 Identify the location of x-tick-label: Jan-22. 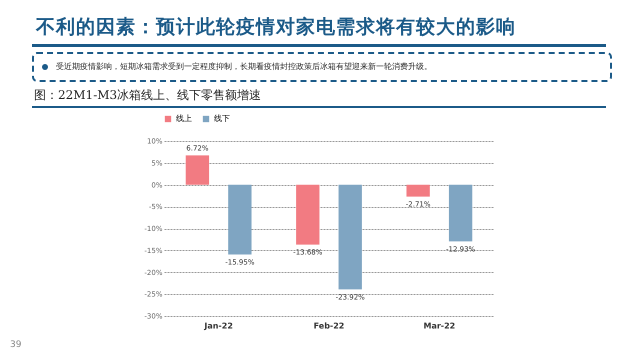
(218, 326).